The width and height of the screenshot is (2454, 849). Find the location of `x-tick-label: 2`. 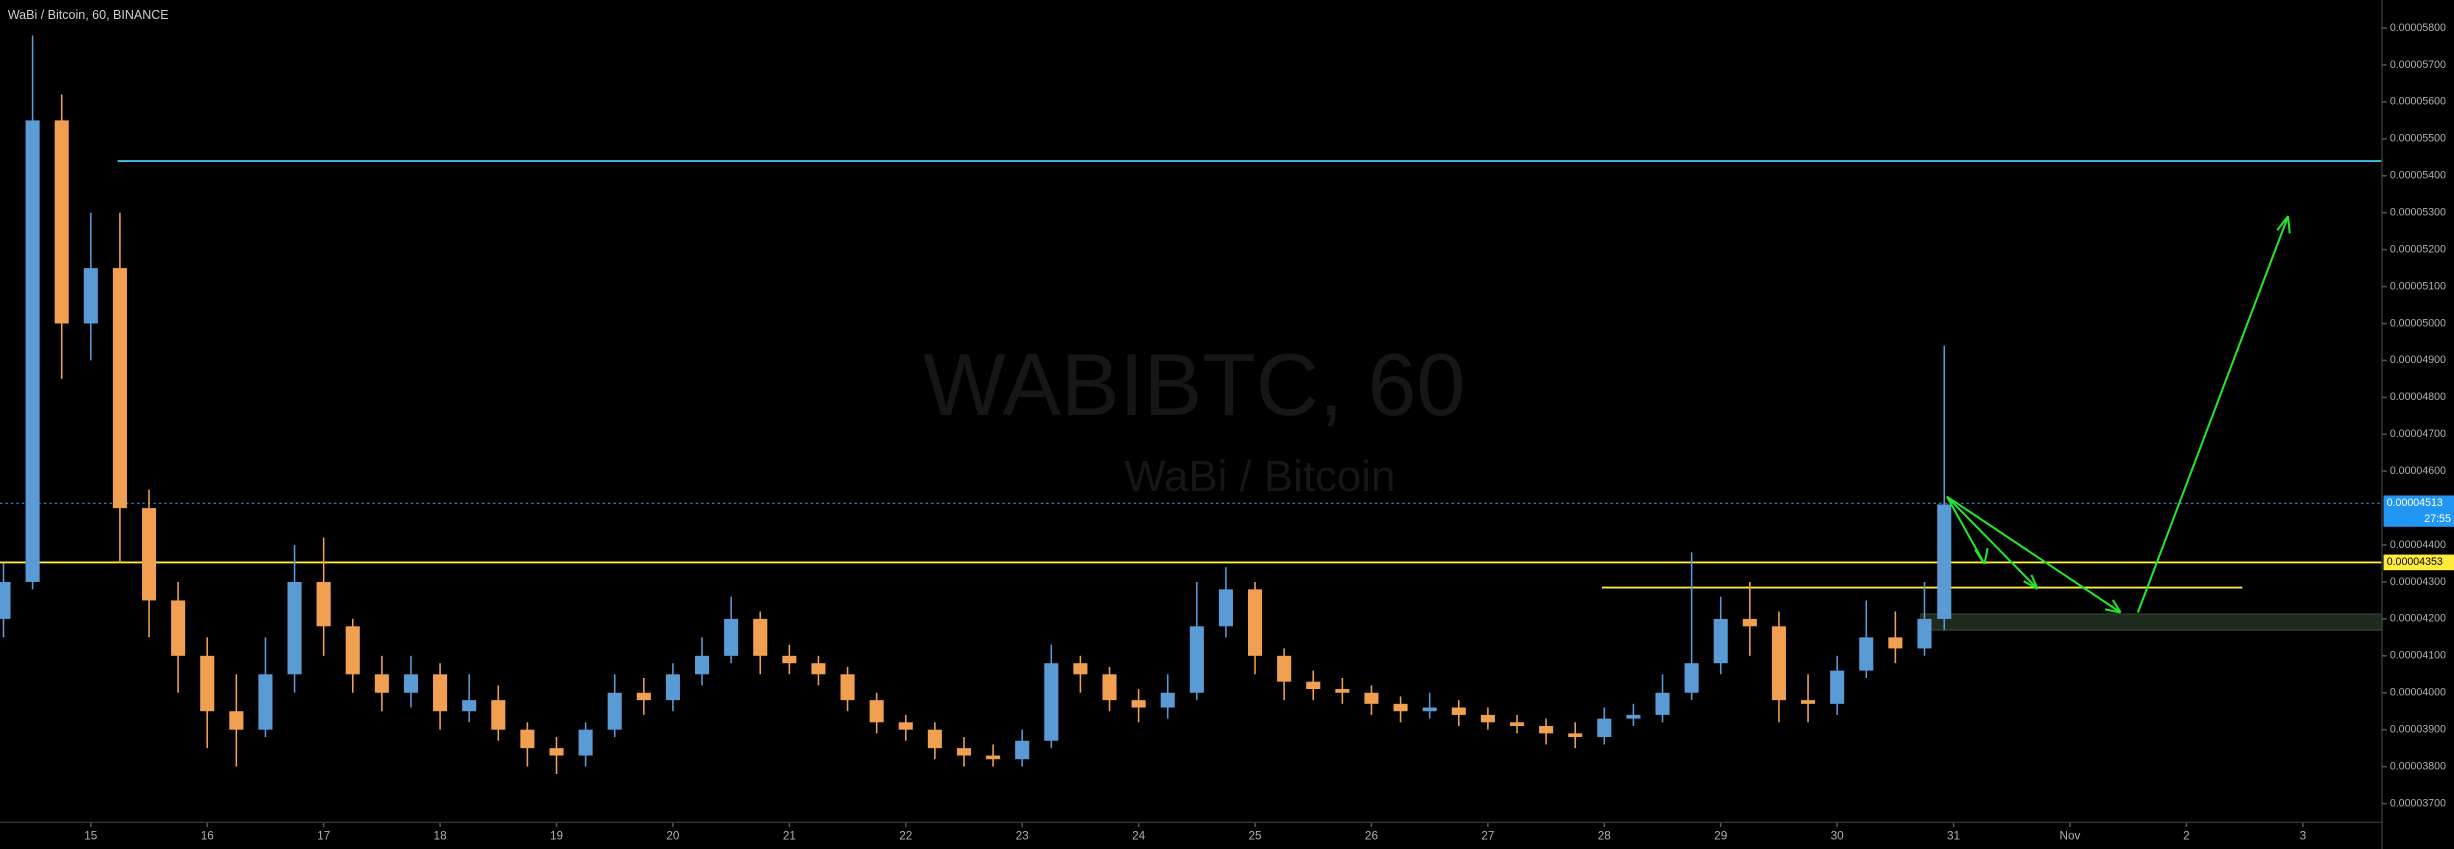

x-tick-label: 2 is located at coordinates (2186, 836).